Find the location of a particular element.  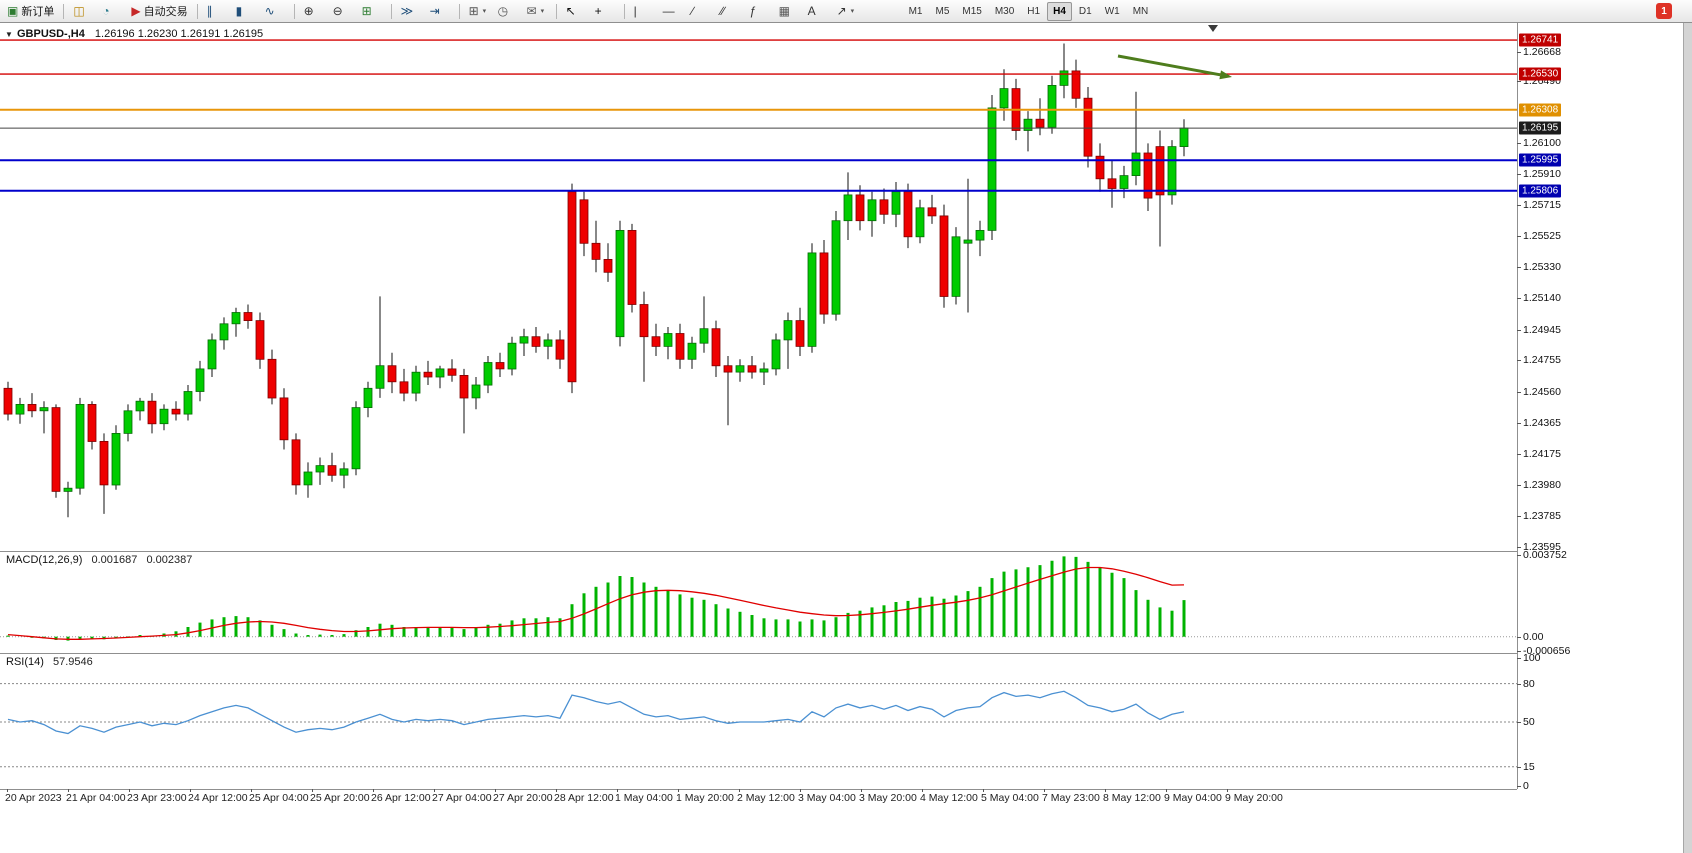

price-tag-1.25806: 1.25806 is located at coordinates (1540, 191).